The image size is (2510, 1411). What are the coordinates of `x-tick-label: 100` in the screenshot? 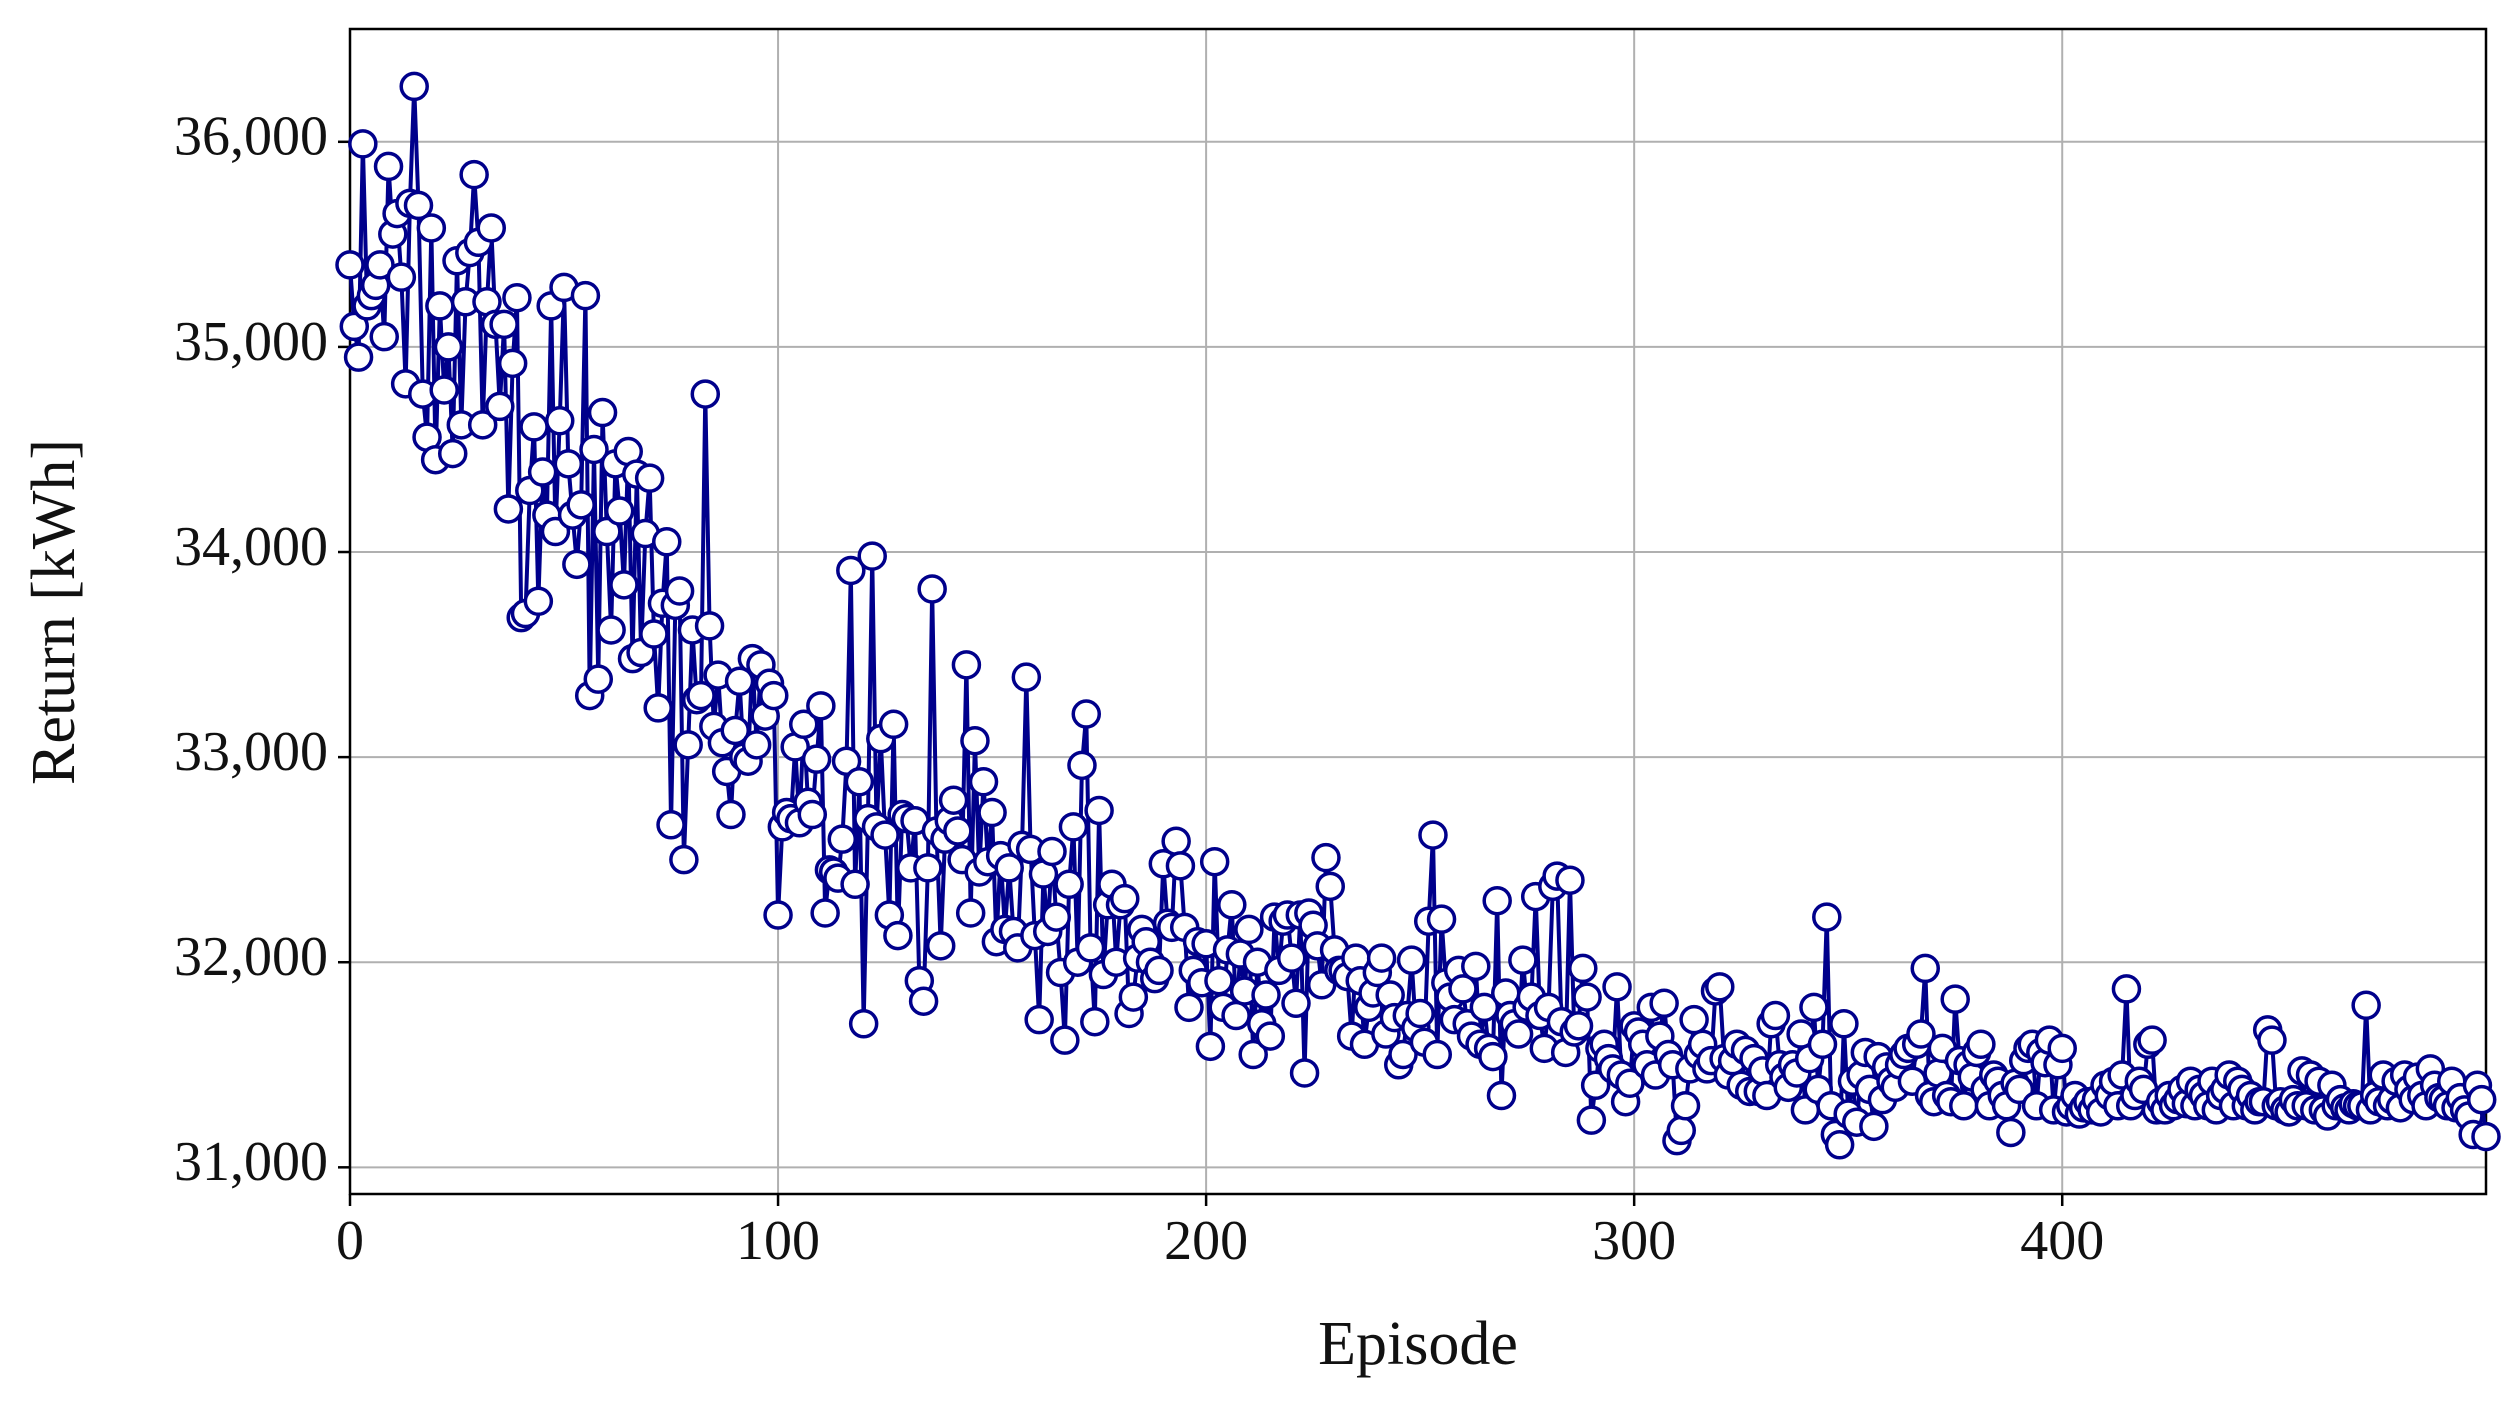 It's located at (778, 1241).